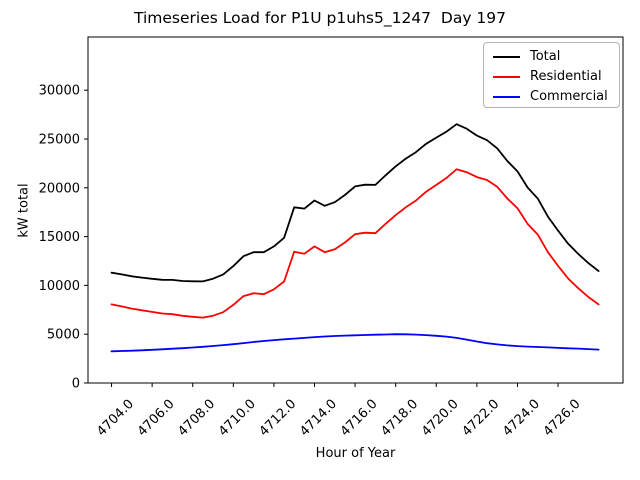  I want to click on legend-entry-residential: Residential, so click(556, 77).